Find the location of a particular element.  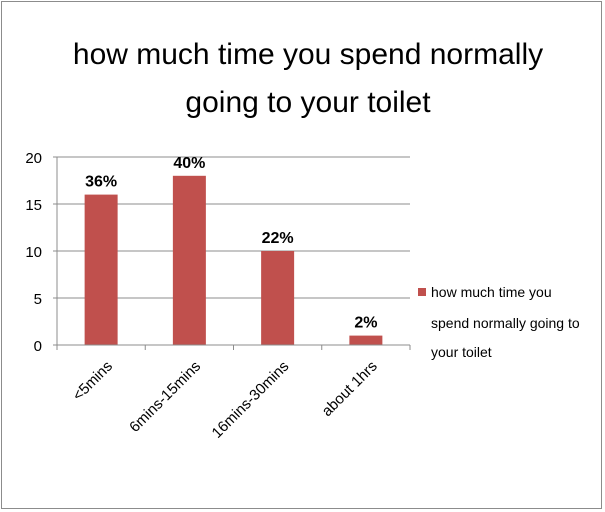

legend-label-line-1: how much time you is located at coordinates (491, 292).